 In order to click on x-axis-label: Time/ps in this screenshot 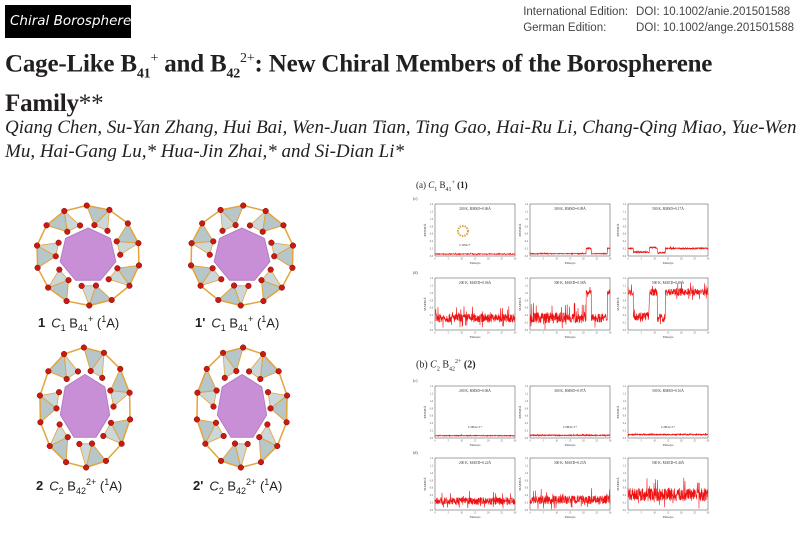, I will do `click(476, 337)`.